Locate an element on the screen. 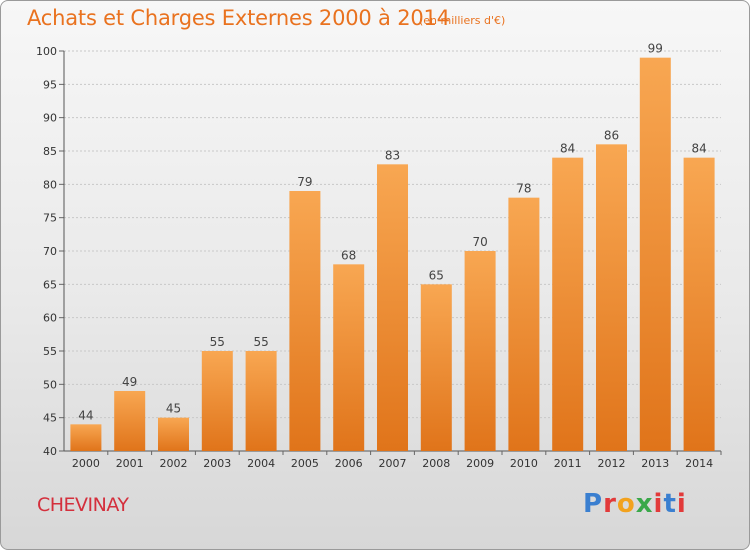 The image size is (750, 550). x-tick-label: 2010 is located at coordinates (524, 463).